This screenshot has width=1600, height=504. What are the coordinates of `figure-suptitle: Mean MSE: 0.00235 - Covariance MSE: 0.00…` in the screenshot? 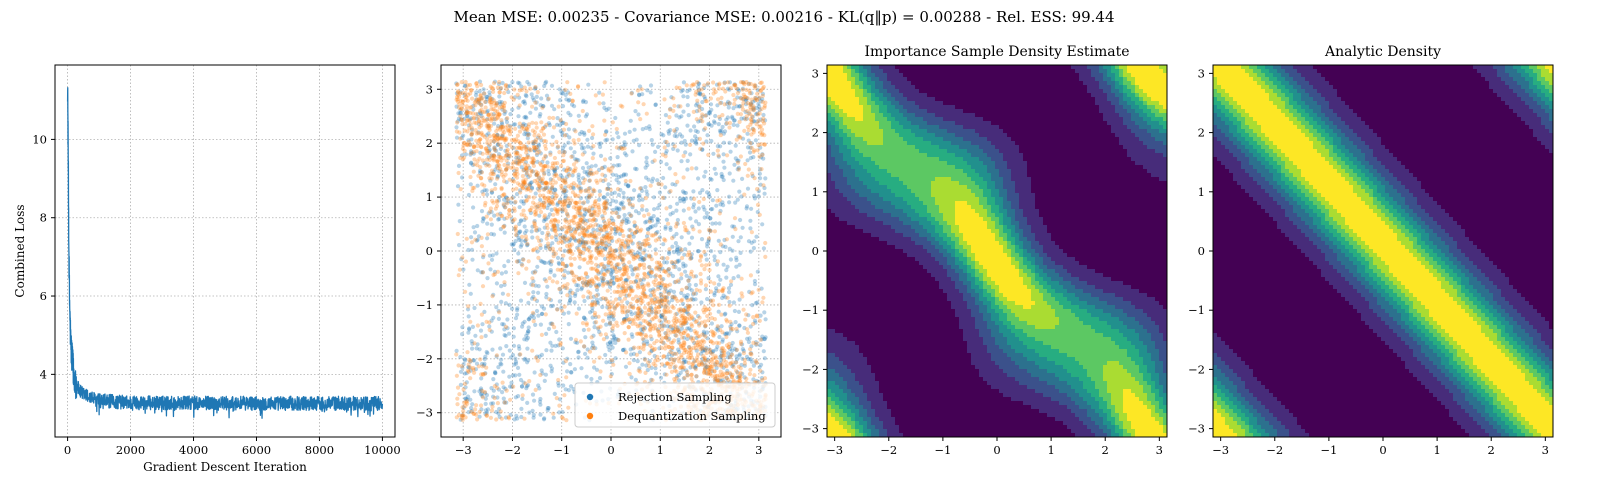 It's located at (783, 17).